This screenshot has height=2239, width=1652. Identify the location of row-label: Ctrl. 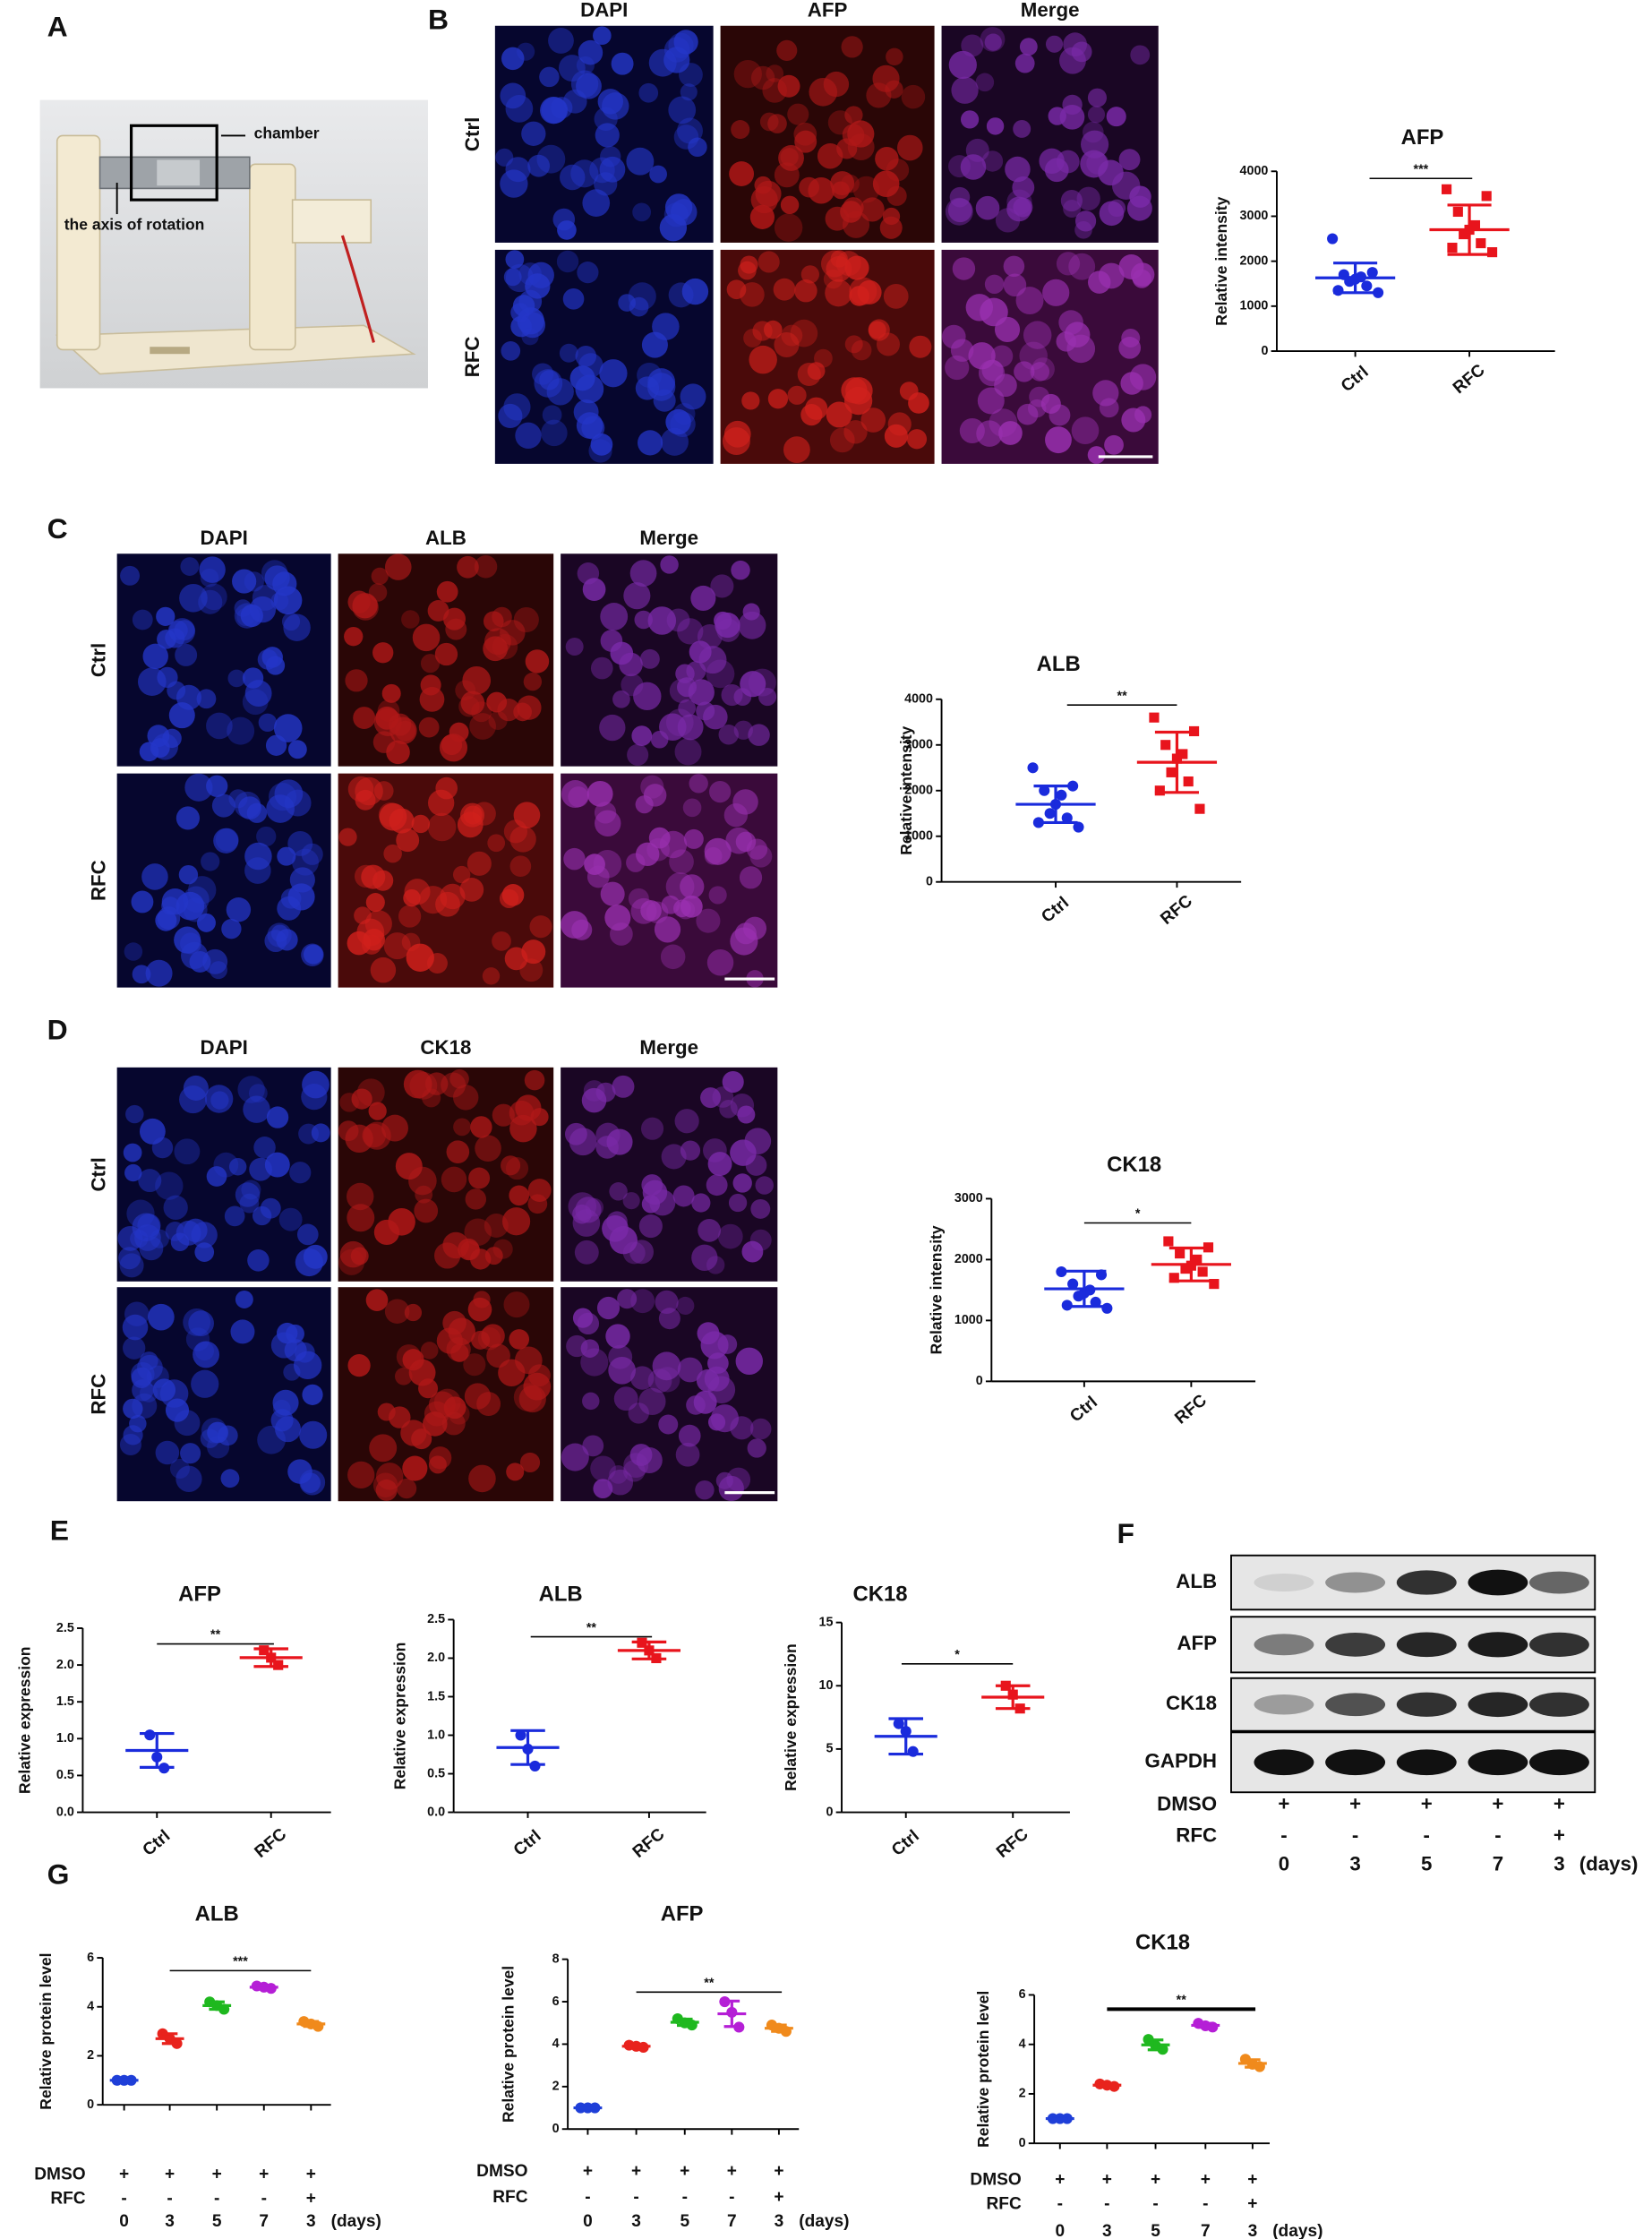
(472, 134).